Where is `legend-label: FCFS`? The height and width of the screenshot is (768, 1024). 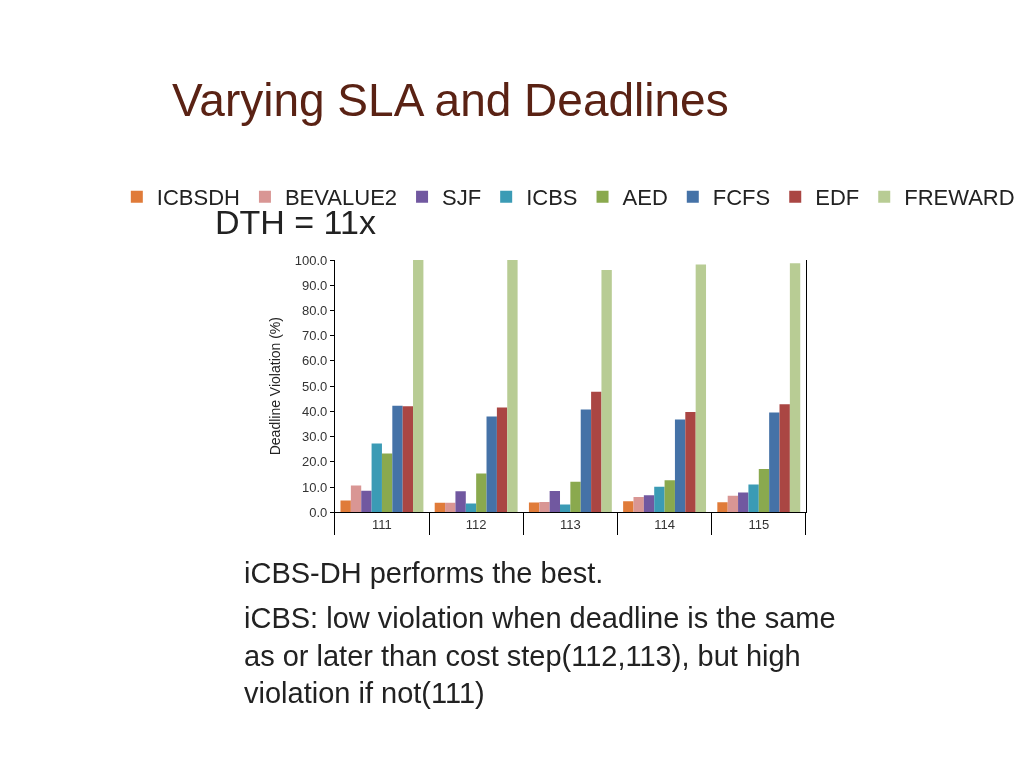
legend-label: FCFS is located at coordinates (741, 198).